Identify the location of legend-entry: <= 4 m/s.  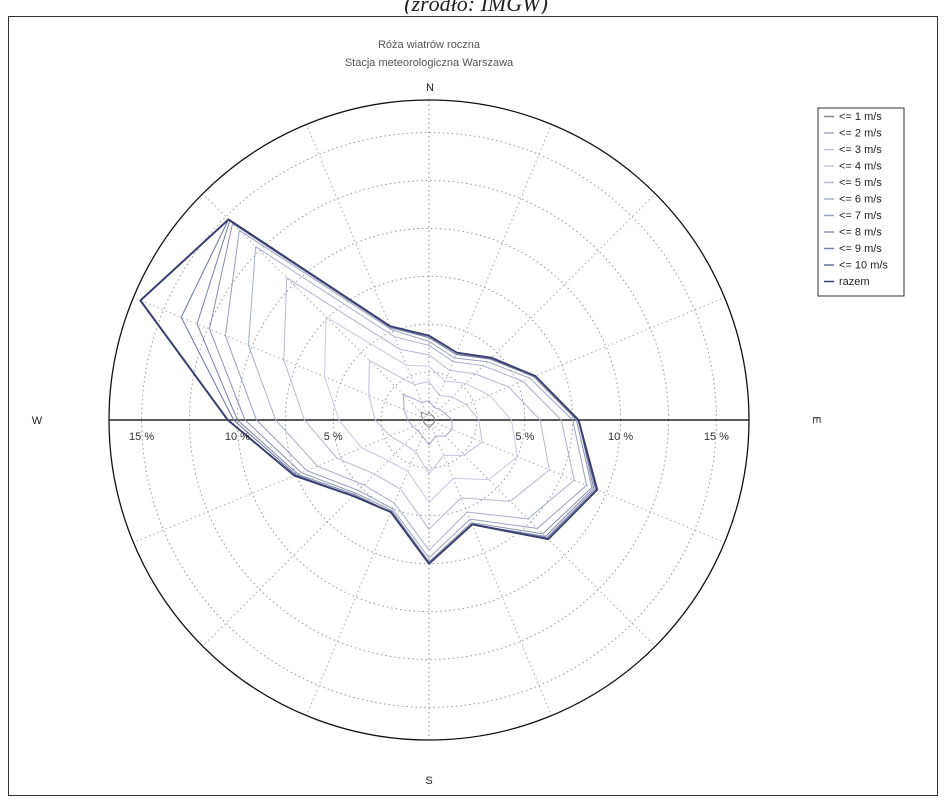
(860, 167).